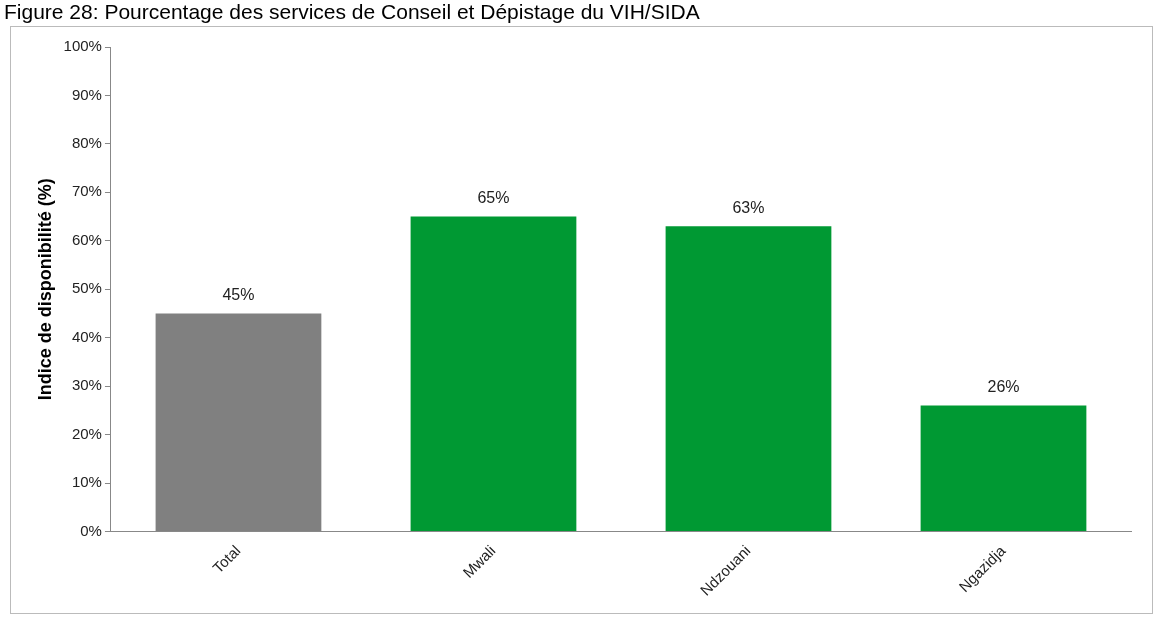 The image size is (1155, 617). I want to click on y-tick-label: 30%, so click(86, 385).